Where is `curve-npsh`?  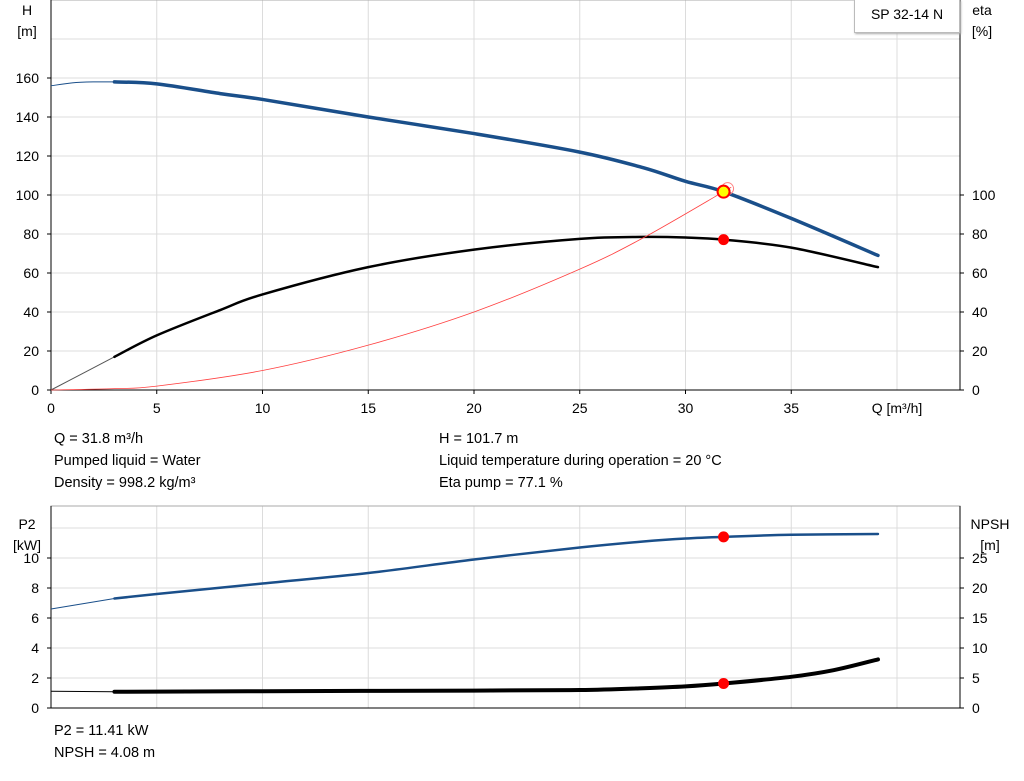
curve-npsh is located at coordinates (496, 675).